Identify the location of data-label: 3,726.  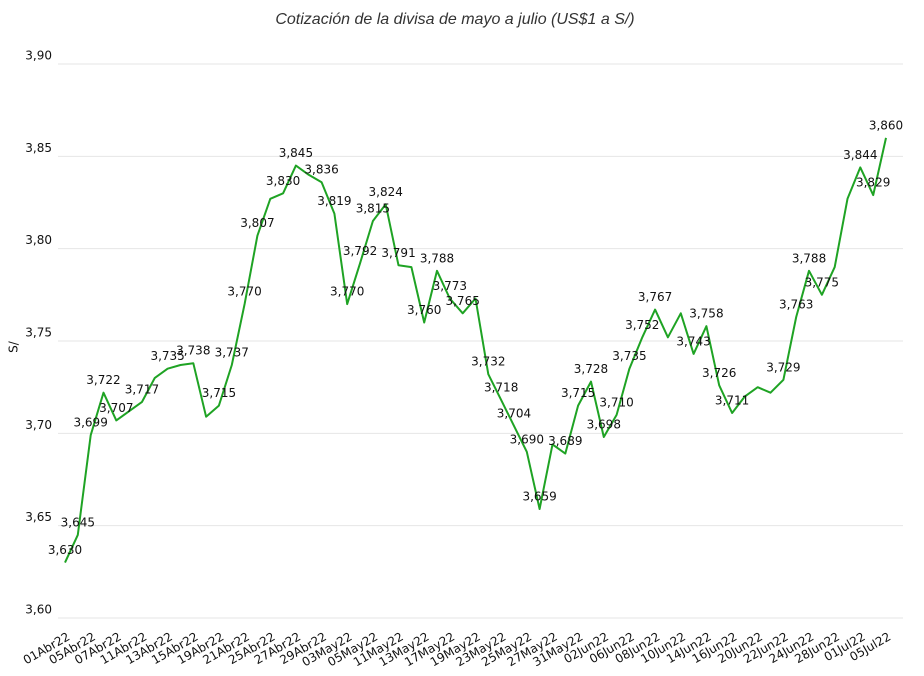
(719, 373).